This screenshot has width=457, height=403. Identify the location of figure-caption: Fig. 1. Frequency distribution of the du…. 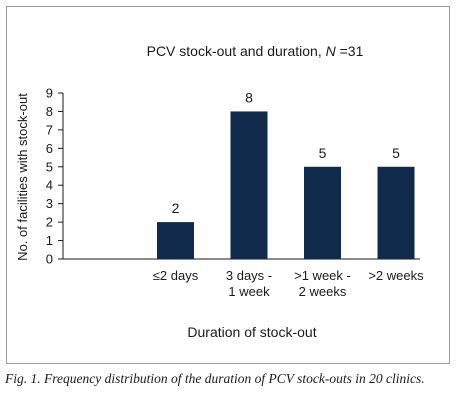
(215, 378).